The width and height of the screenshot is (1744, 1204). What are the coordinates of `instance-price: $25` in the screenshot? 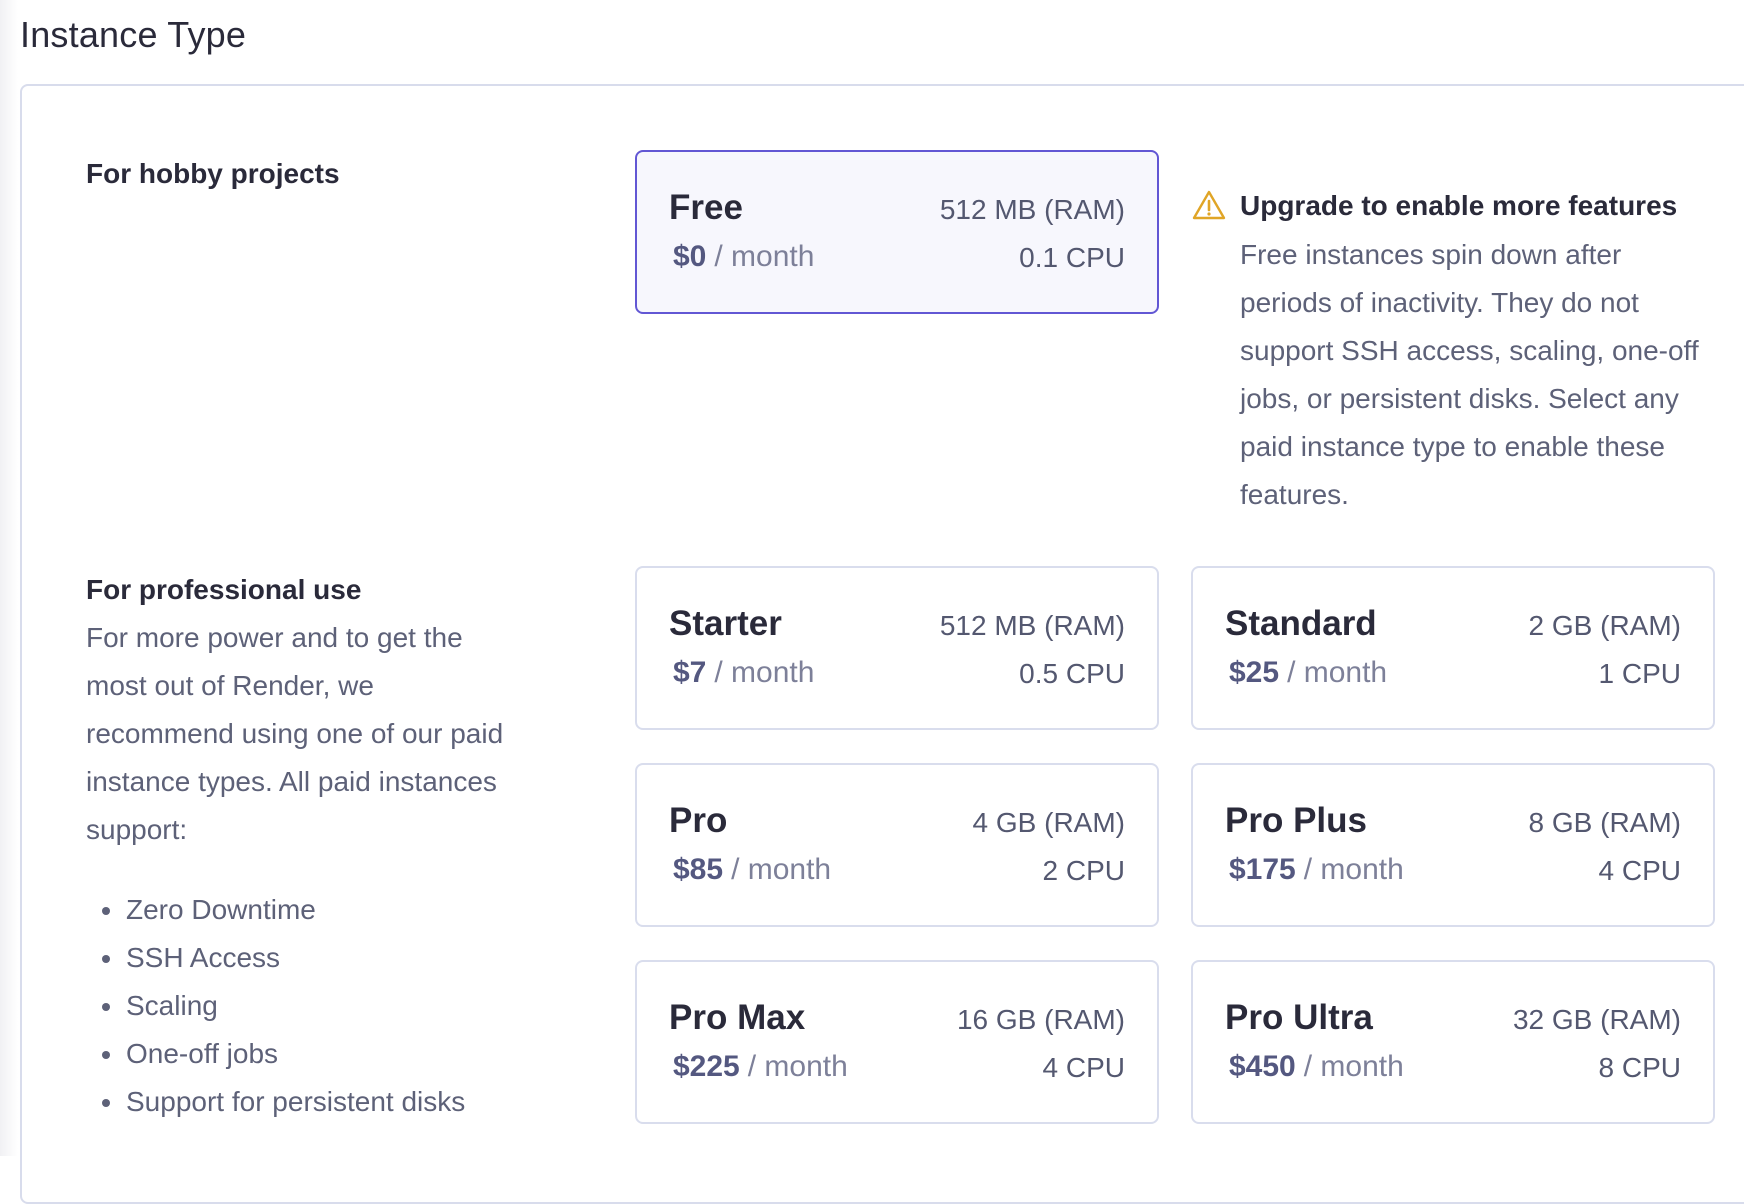 It's located at (1254, 672).